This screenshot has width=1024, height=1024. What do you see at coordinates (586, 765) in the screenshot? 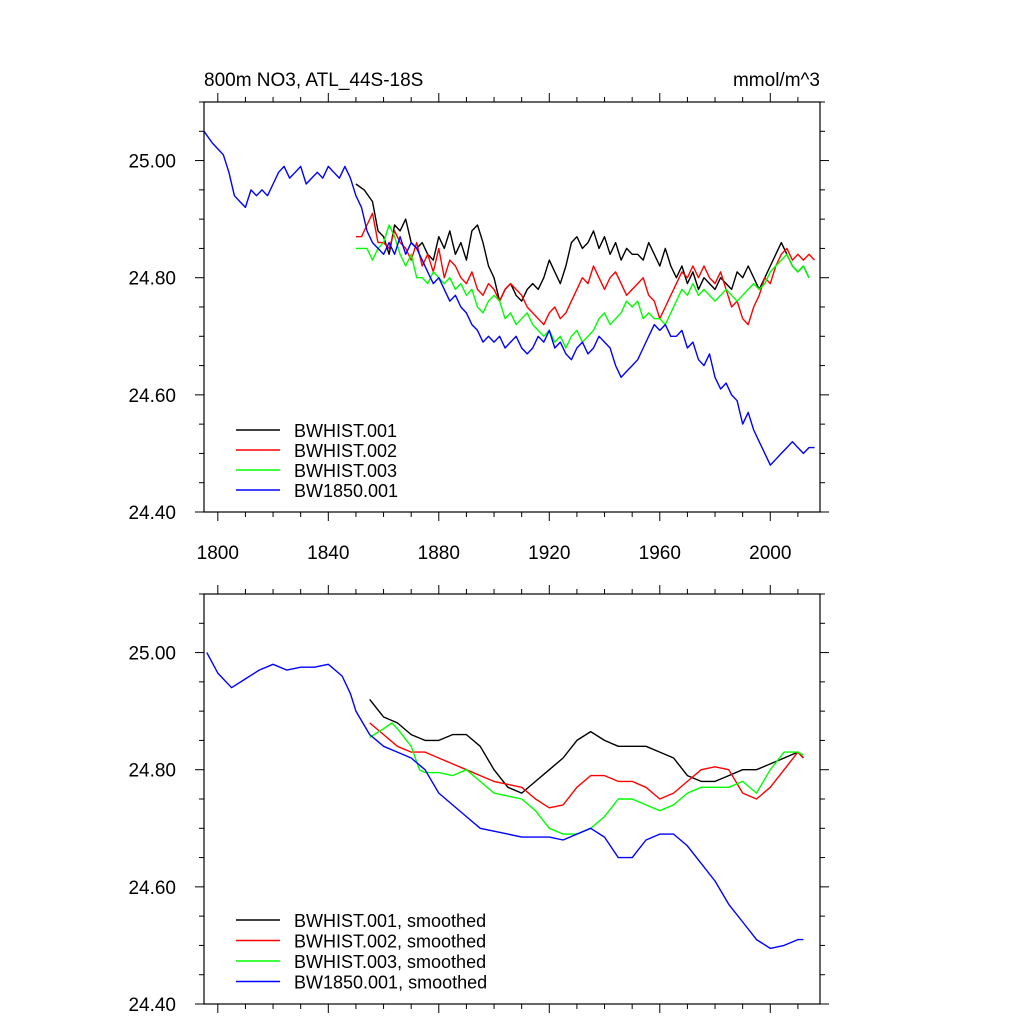
I see `series-line-bwhist-002-smoothed` at bounding box center [586, 765].